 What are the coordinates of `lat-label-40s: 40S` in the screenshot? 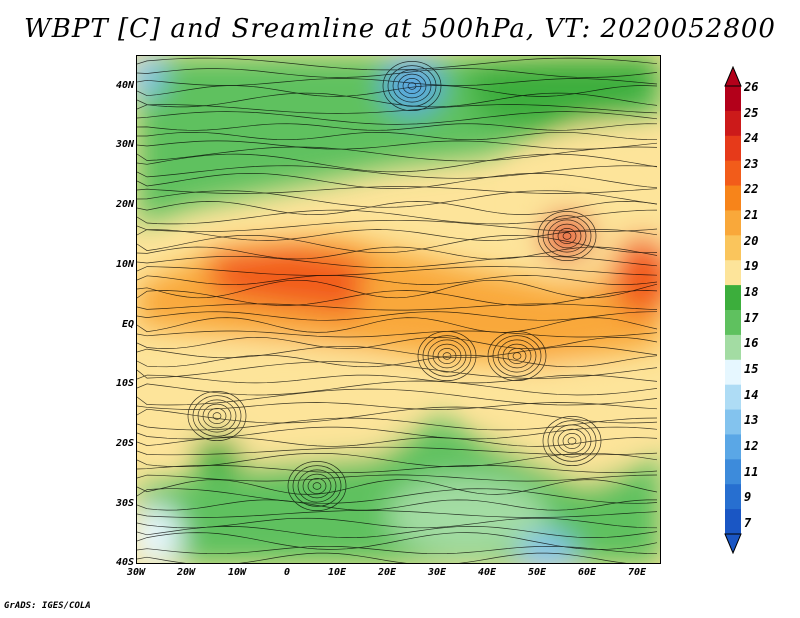 It's located at (124, 562).